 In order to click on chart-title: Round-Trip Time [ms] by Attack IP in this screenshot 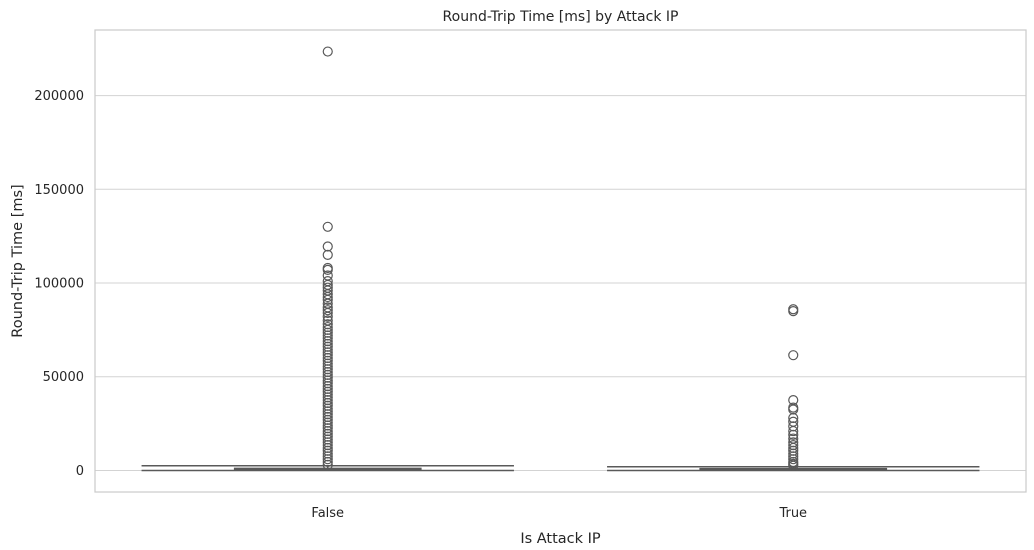, I will do `click(561, 17)`.